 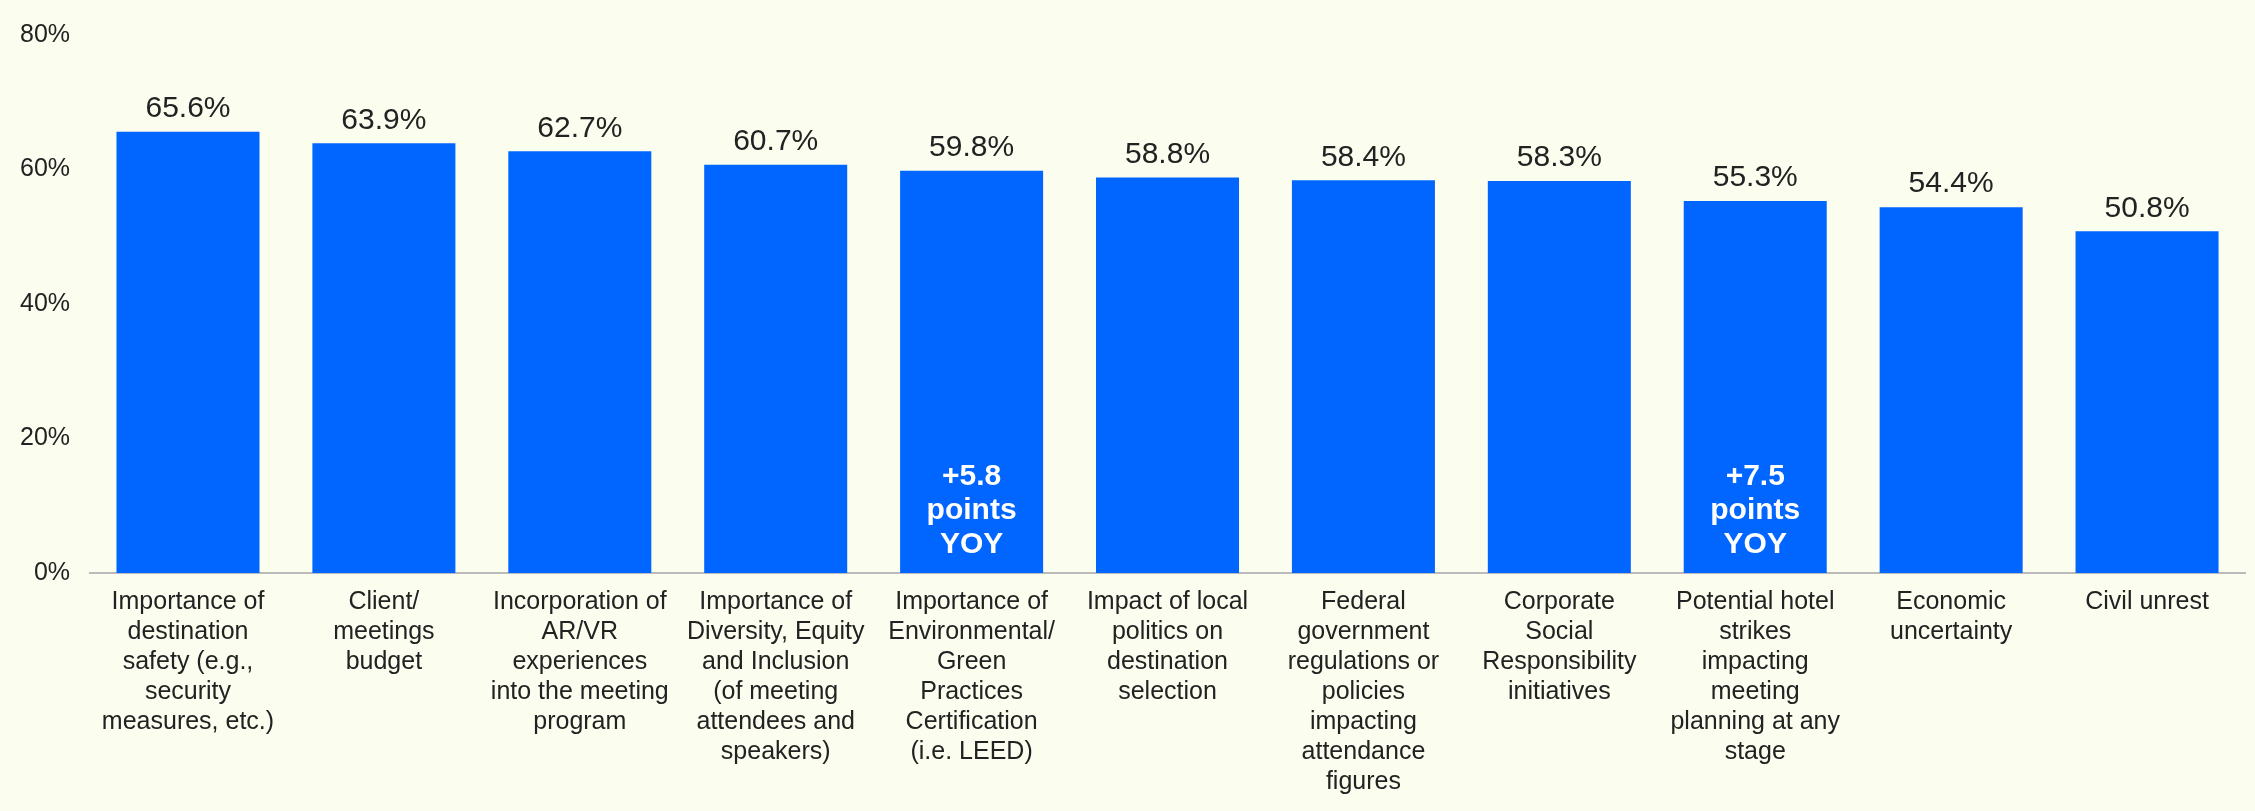 I want to click on y-tick-label: 80%, so click(x=45, y=32).